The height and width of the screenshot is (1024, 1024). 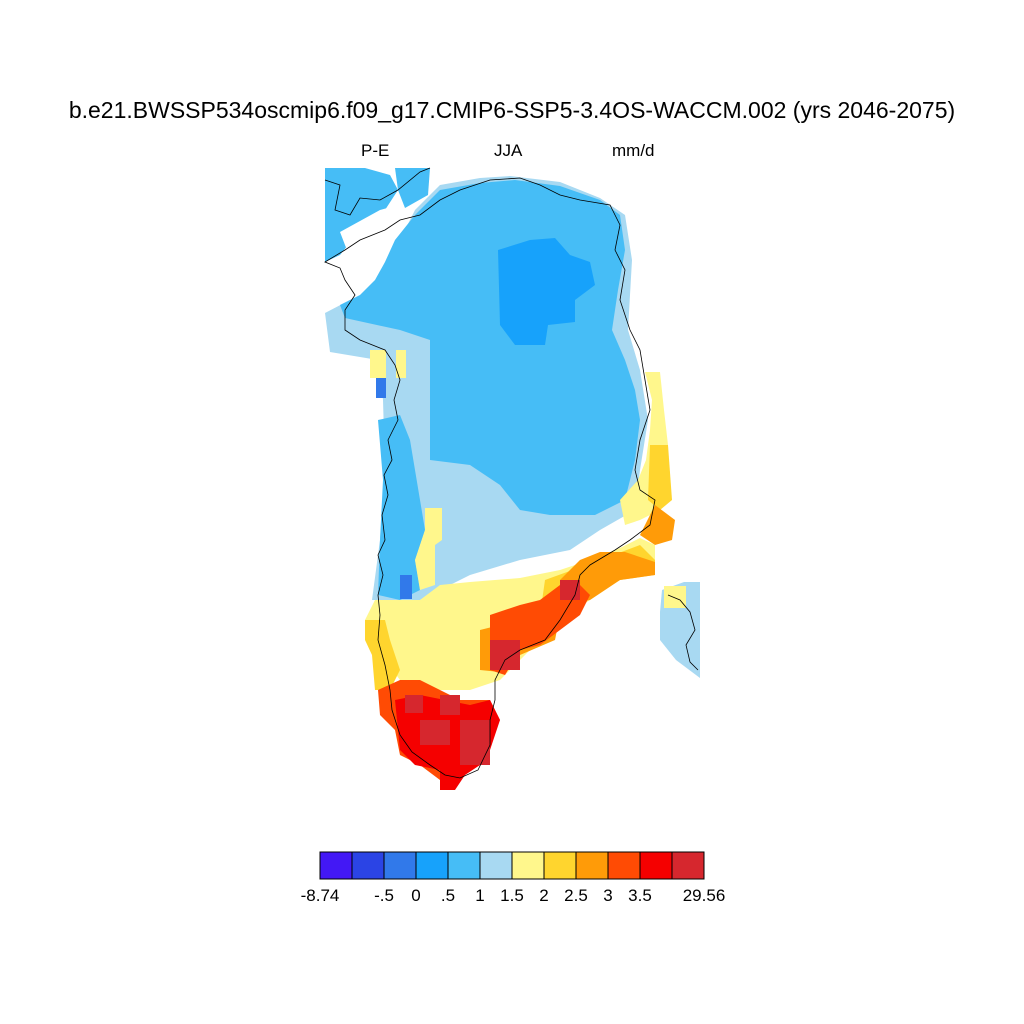 What do you see at coordinates (546, 291) in the screenshot?
I see `region-core-blue` at bounding box center [546, 291].